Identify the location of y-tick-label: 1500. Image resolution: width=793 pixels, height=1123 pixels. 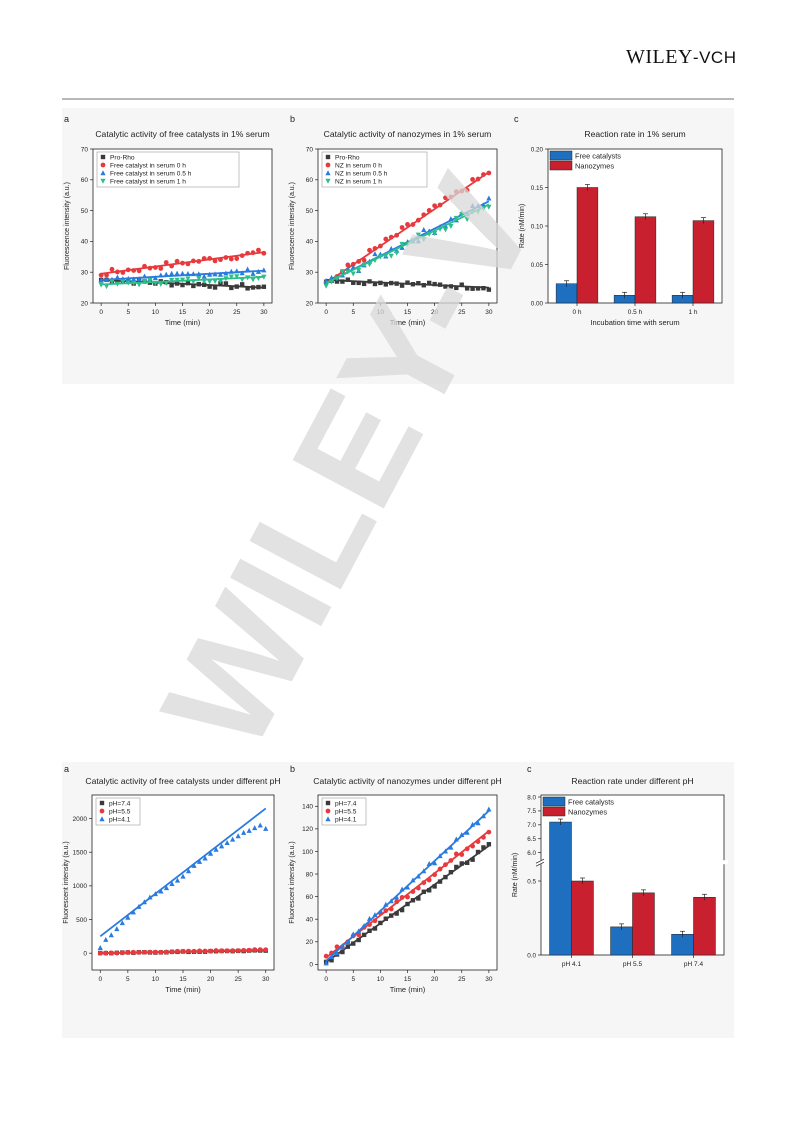
(80, 853).